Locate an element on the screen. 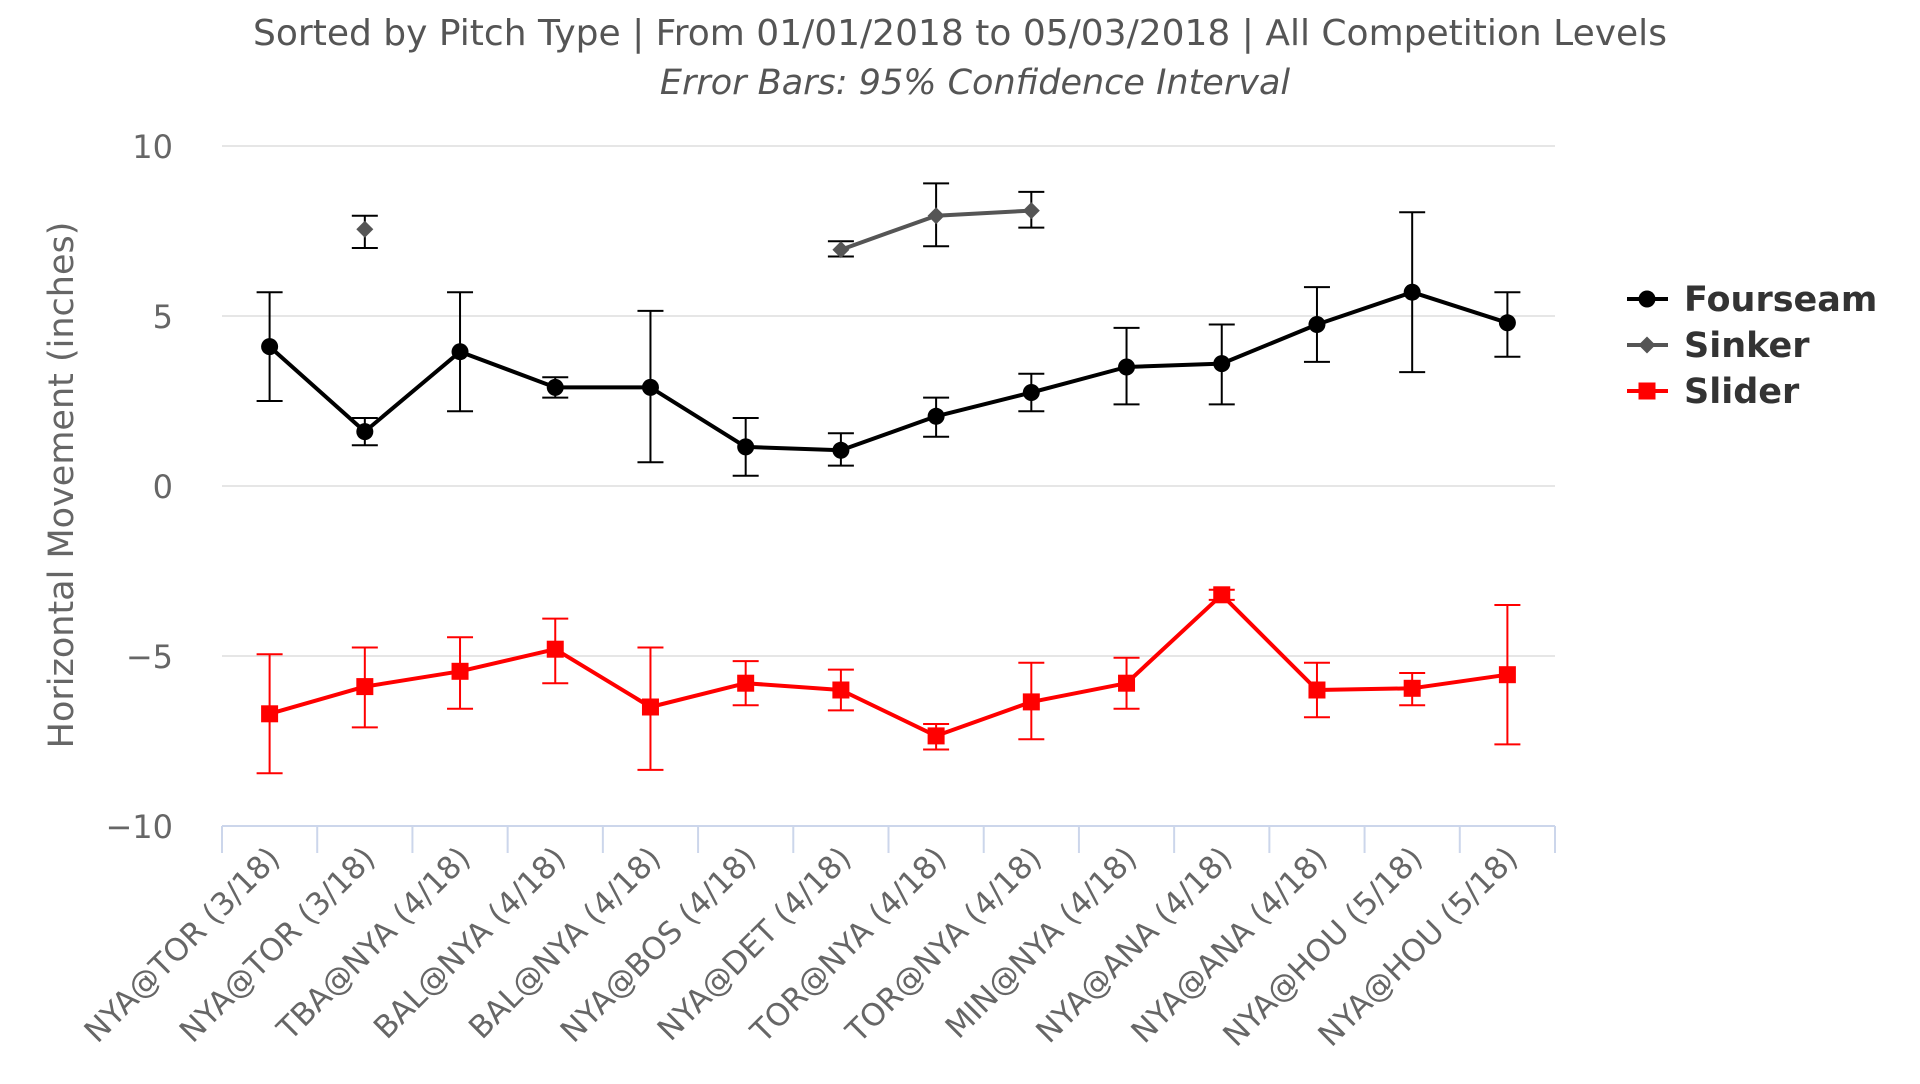  y-tick-label: 10 is located at coordinates (152, 147).